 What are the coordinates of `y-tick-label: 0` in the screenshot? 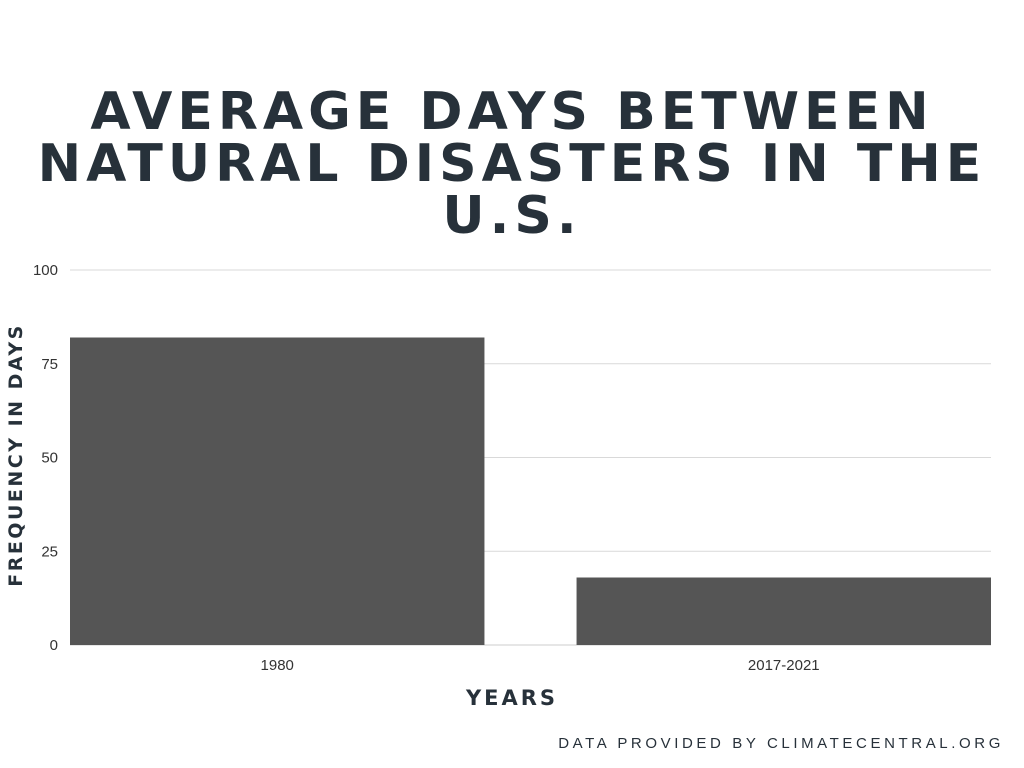 It's located at (54, 645).